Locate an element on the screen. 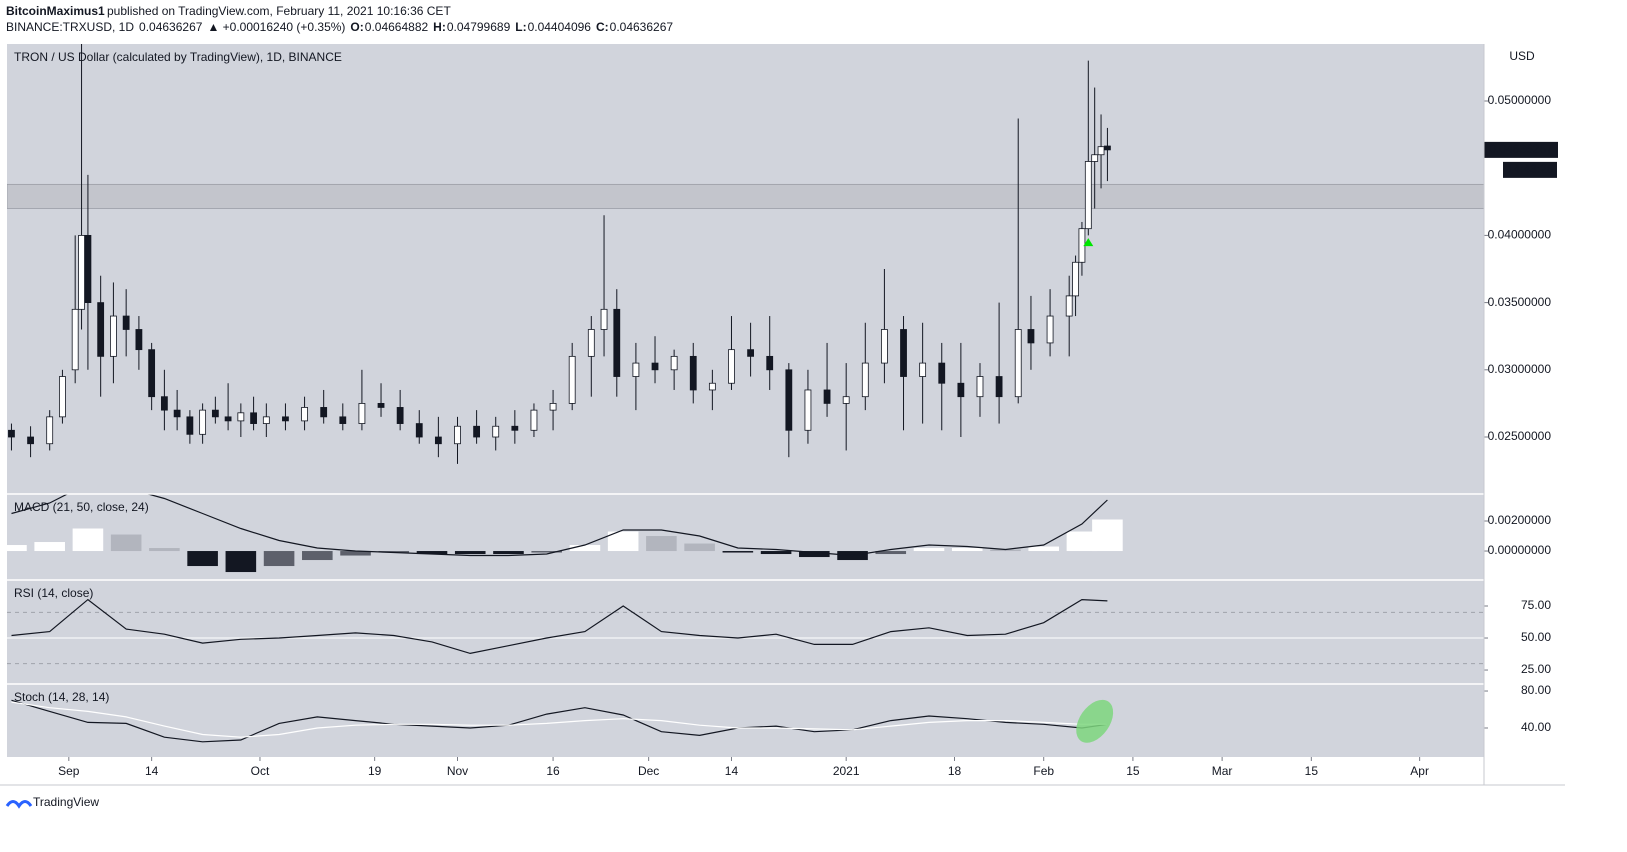  x-tick-label: 2021 is located at coordinates (846, 771).